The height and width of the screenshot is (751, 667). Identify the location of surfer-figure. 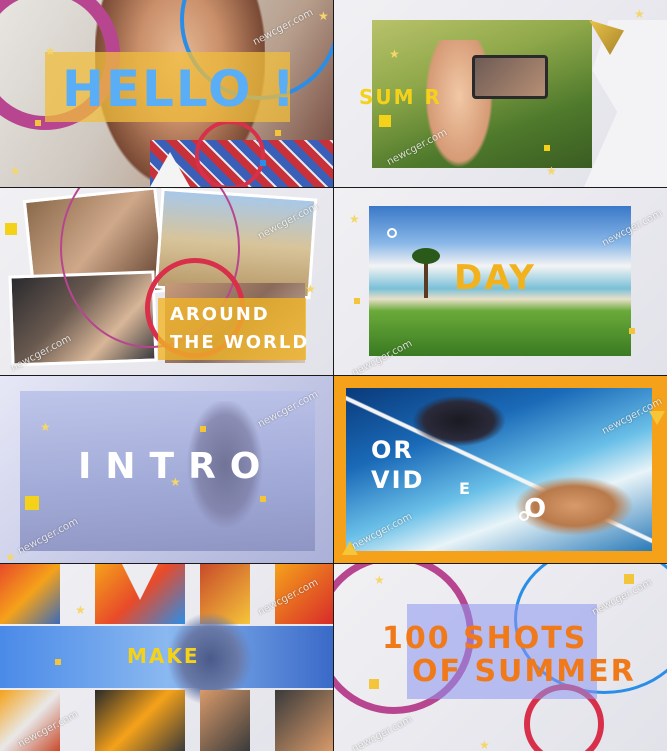
(459, 421).